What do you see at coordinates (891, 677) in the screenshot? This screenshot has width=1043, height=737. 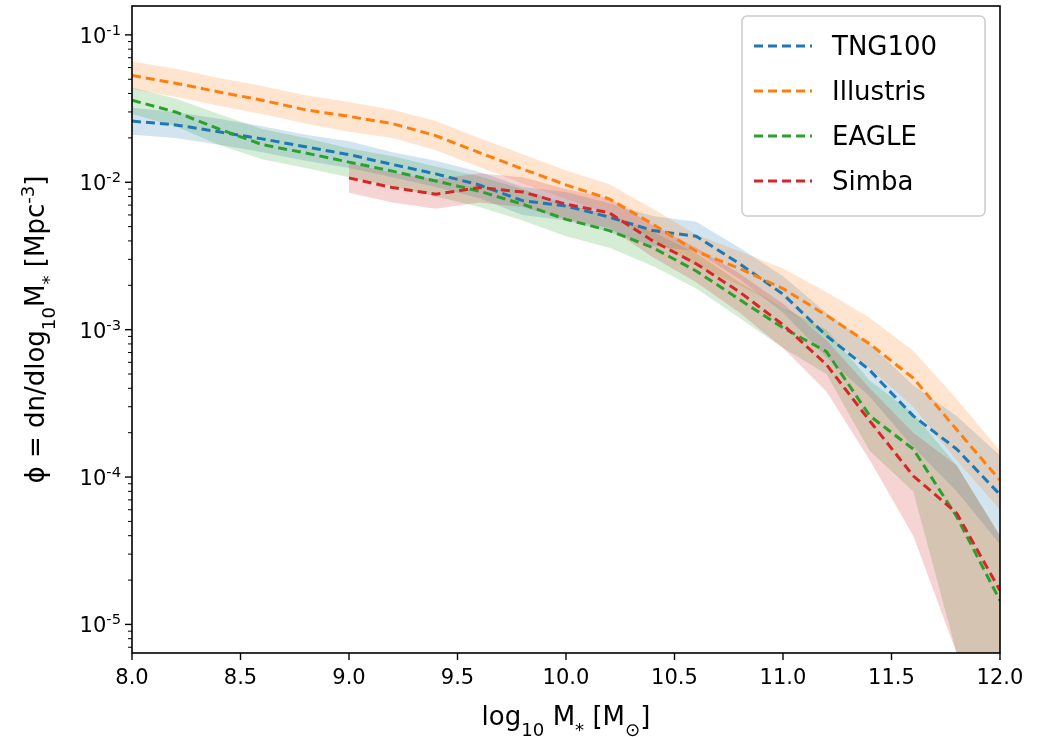 I see `x-tick-label: 11.5` at bounding box center [891, 677].